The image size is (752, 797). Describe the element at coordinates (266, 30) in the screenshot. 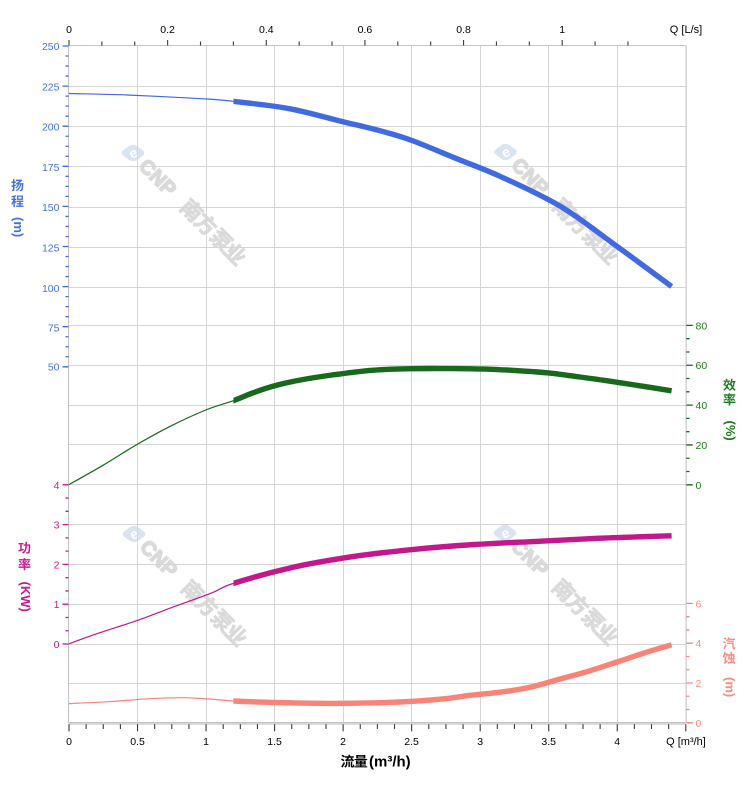

I see `svg-text: 0.4` at that location.